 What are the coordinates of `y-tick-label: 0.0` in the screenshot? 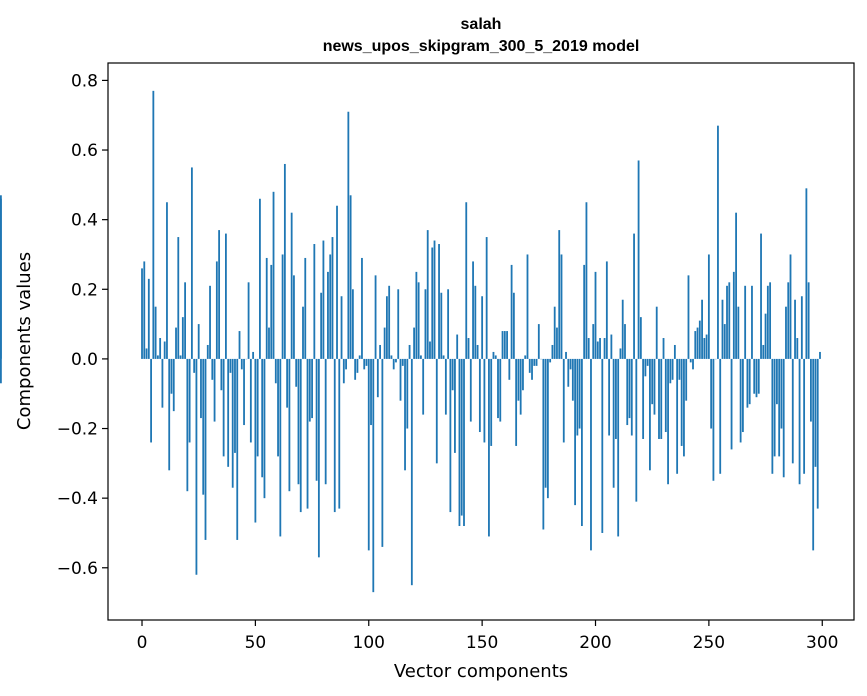 It's located at (84, 360).